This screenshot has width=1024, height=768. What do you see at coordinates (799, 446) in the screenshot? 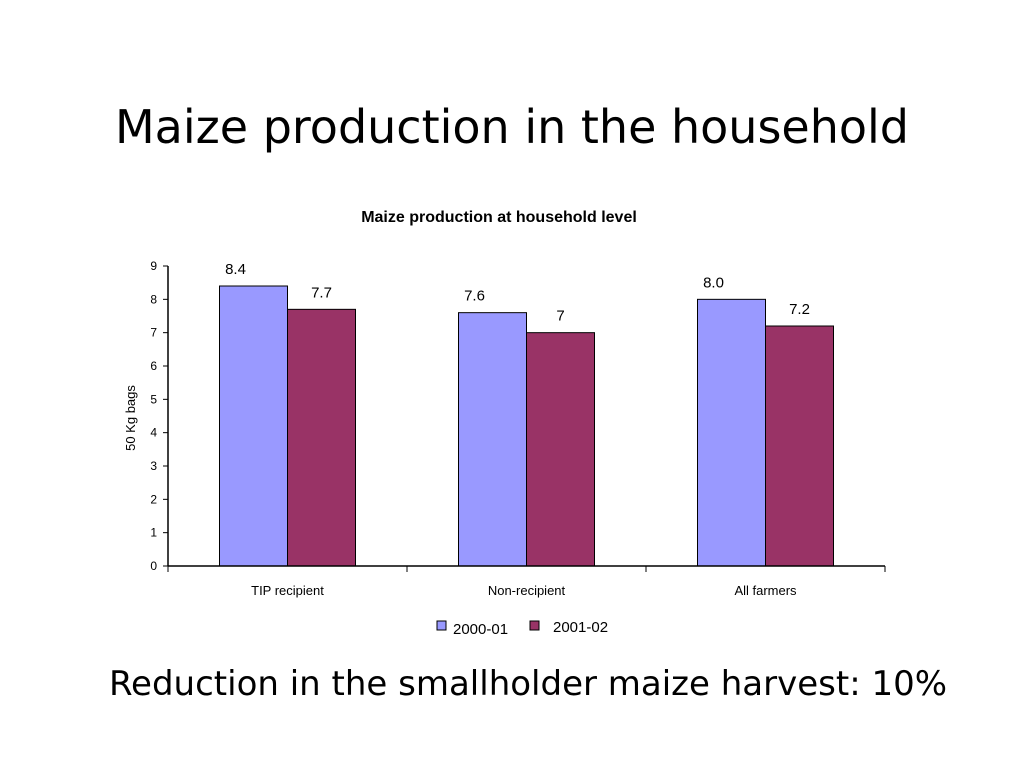
I see `bar-2001-02-all-farmers` at bounding box center [799, 446].